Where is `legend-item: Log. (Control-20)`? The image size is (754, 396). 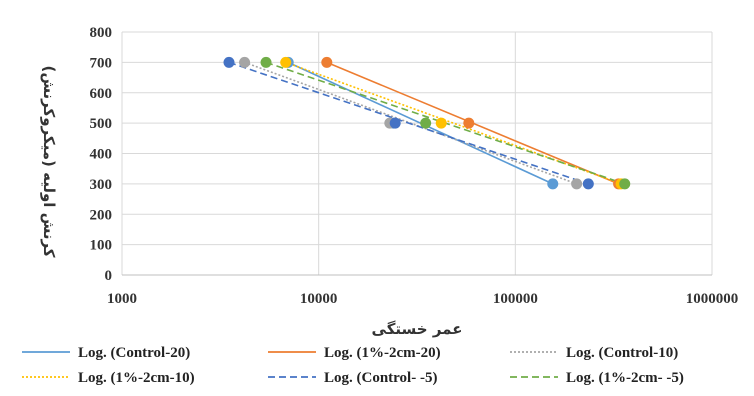
legend-item: Log. (Control-20) is located at coordinates (106, 353).